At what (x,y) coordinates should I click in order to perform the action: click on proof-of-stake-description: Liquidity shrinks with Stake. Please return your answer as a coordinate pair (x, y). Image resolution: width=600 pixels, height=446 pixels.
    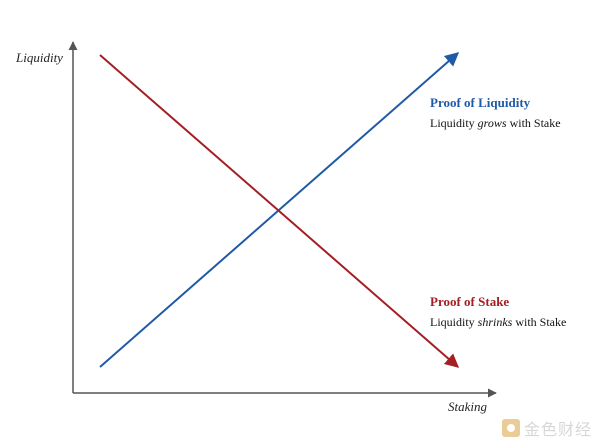
    Looking at the image, I should click on (498, 322).